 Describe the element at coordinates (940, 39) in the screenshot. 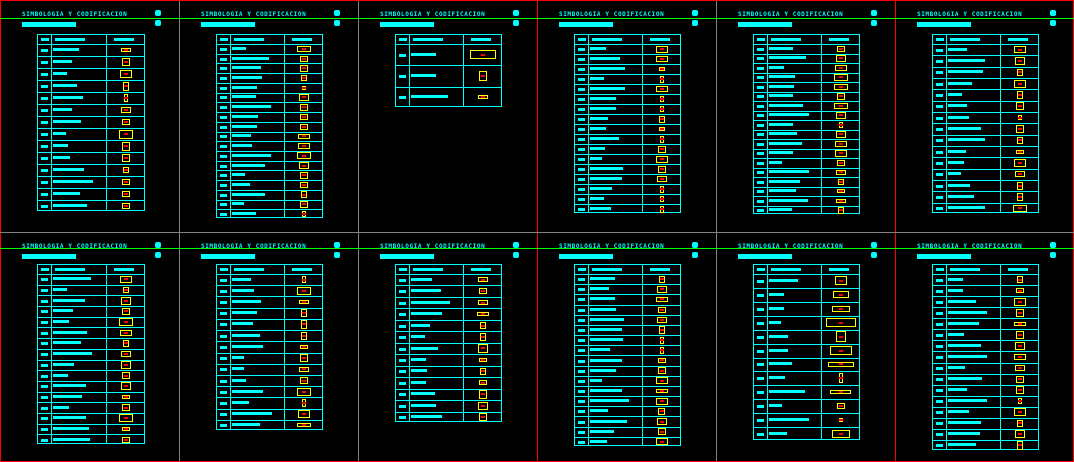

I see `header-code` at that location.